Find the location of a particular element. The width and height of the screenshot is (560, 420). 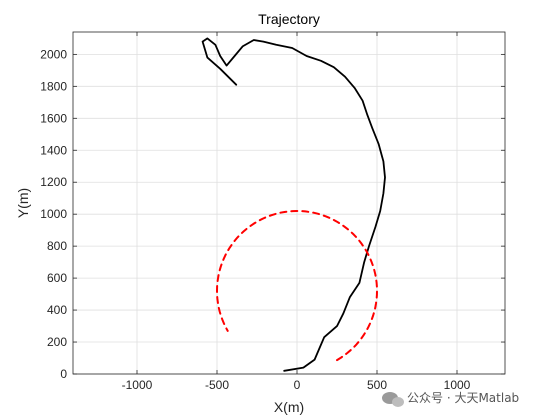

reference-circle-line is located at coordinates (297, 286).